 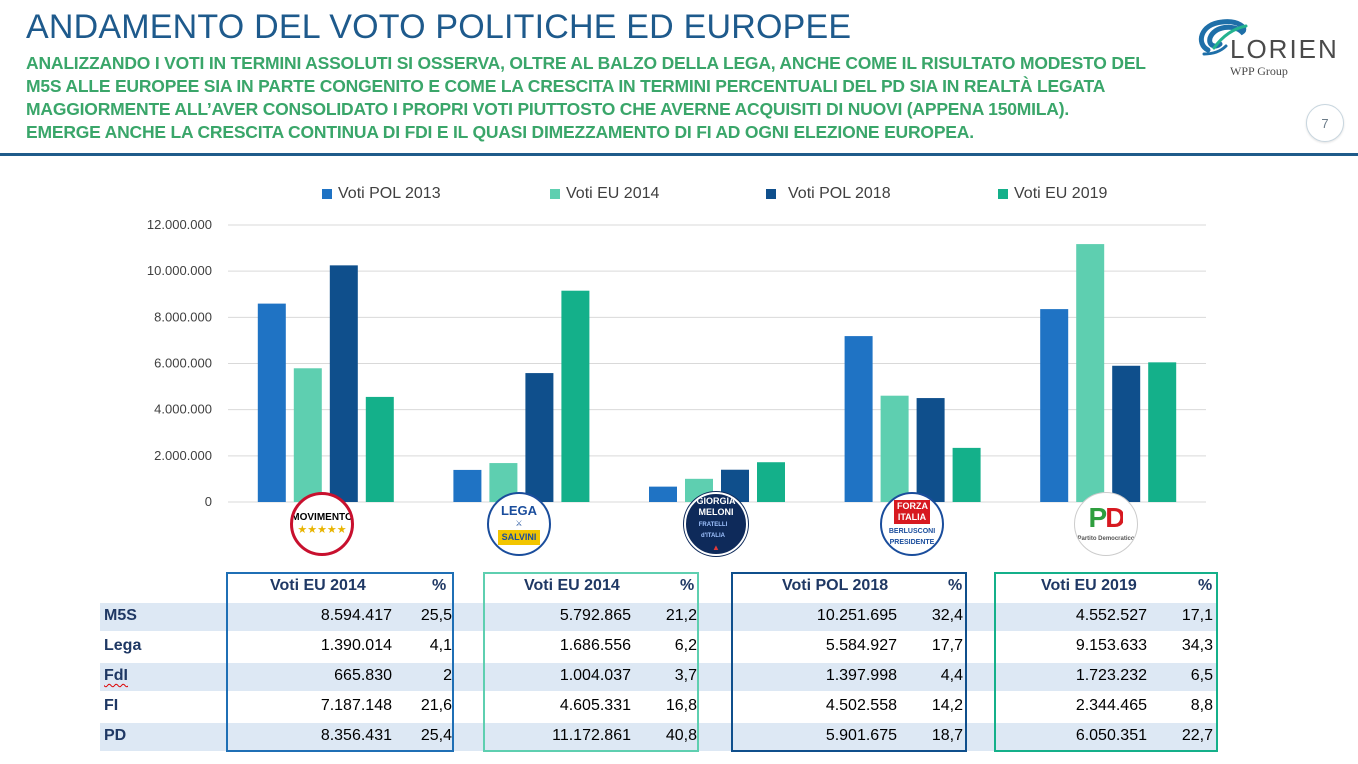 I want to click on table-cell-percent: 22,7, so click(x=1197, y=735).